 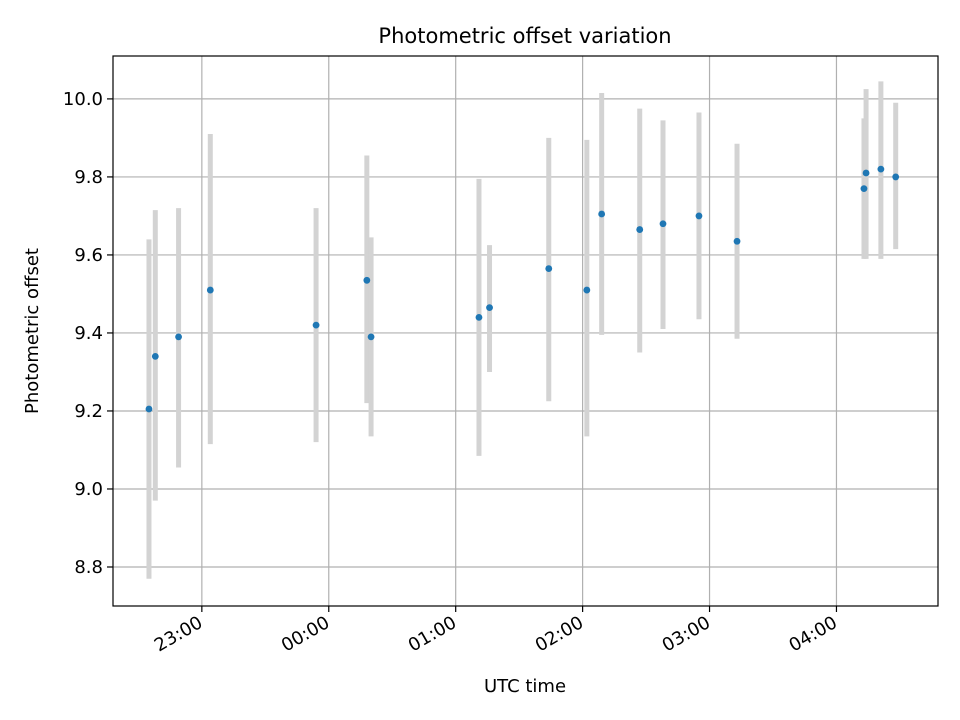 What do you see at coordinates (525, 686) in the screenshot?
I see `x-axis-title: UTC time` at bounding box center [525, 686].